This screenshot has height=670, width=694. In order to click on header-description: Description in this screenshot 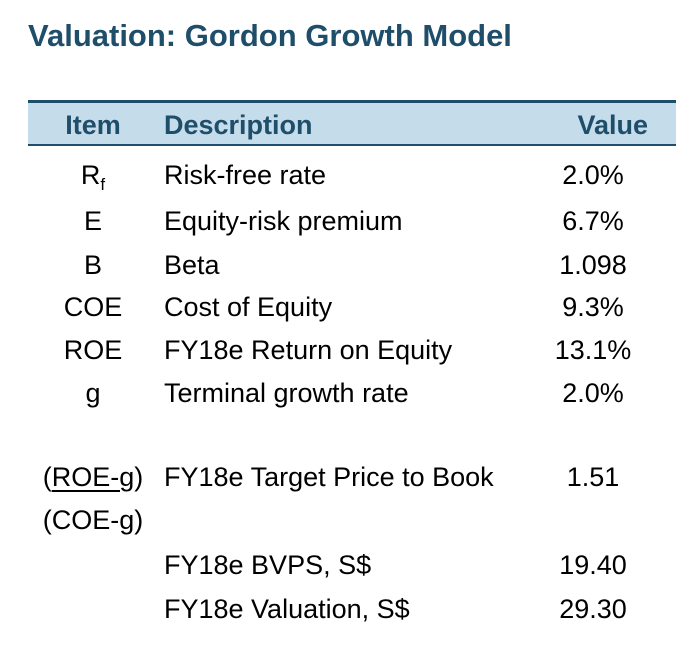, I will do `click(238, 125)`.